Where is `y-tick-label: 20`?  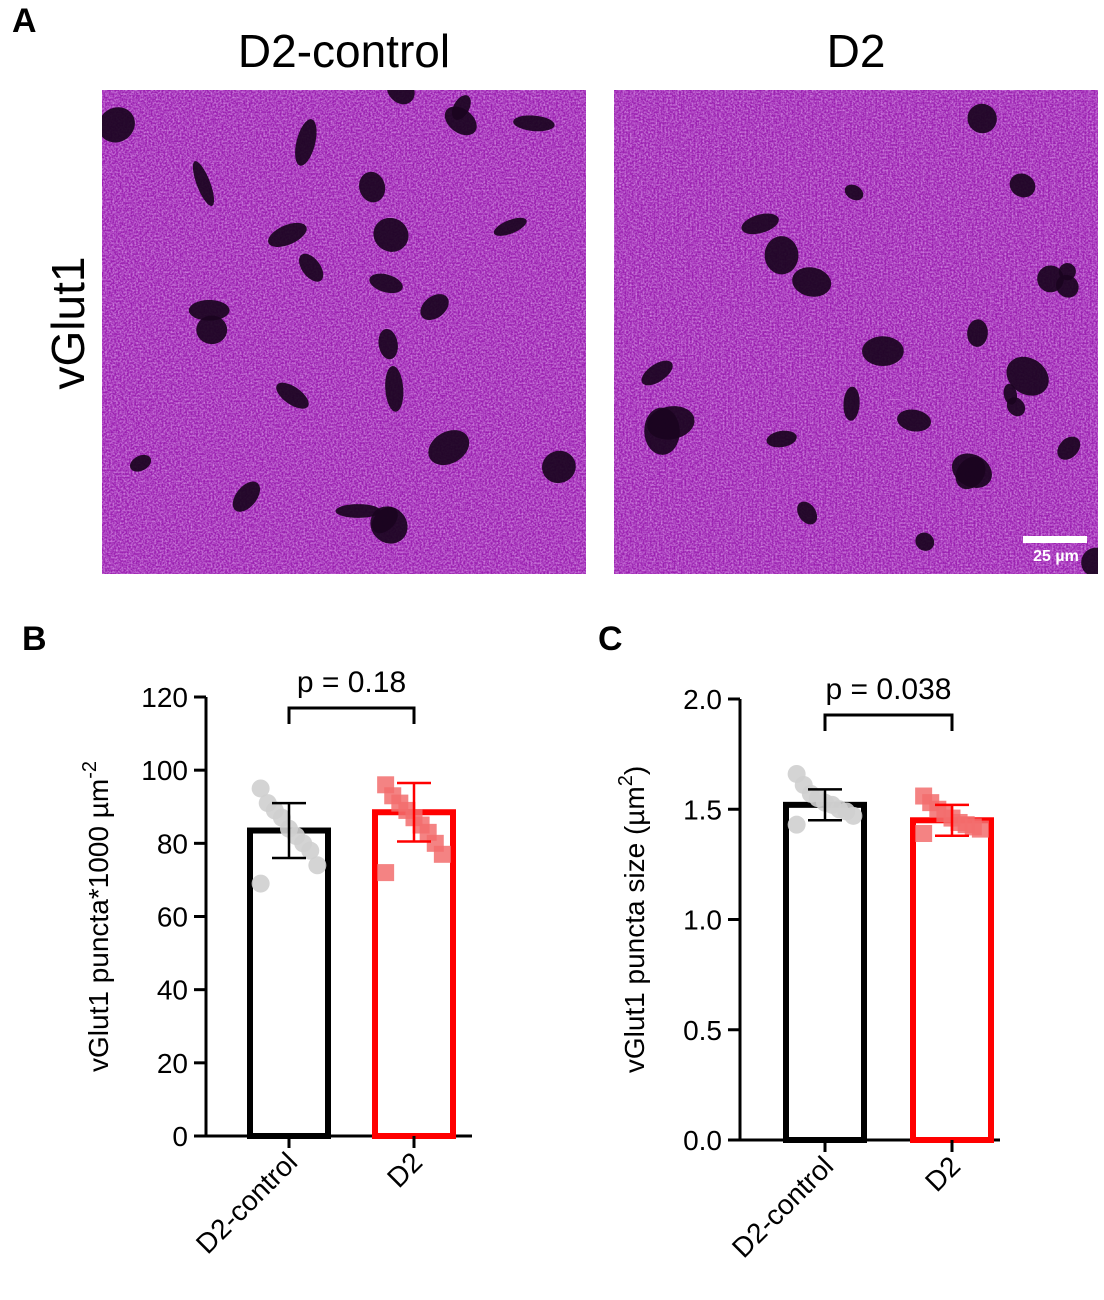
y-tick-label: 20 is located at coordinates (172, 1063).